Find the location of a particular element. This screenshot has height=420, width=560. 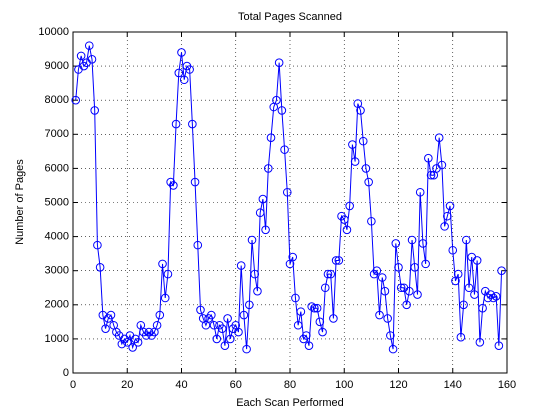

y-tick-label: 1000 is located at coordinates (57, 339).